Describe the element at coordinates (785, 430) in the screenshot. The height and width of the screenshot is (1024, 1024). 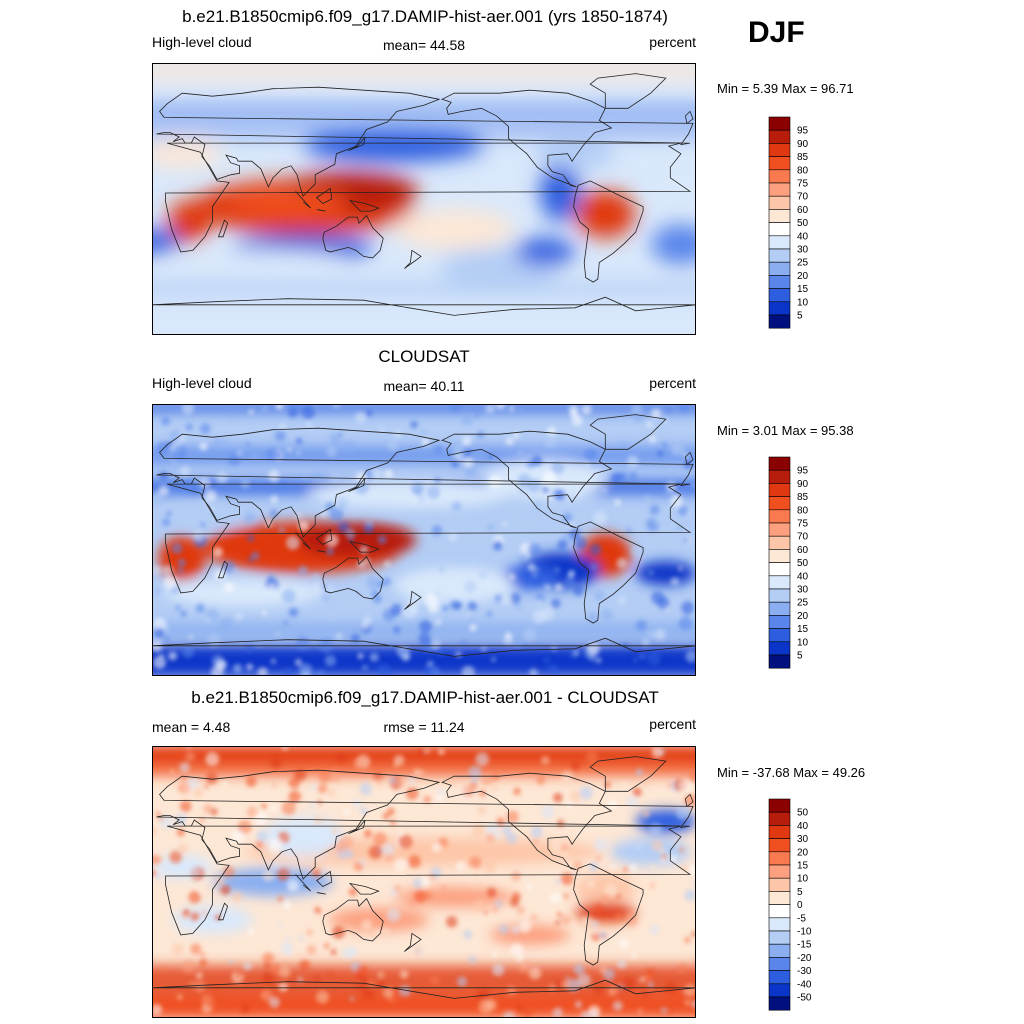
I see `panel2-minmax: Min = 3.01 Max = 95.38` at that location.